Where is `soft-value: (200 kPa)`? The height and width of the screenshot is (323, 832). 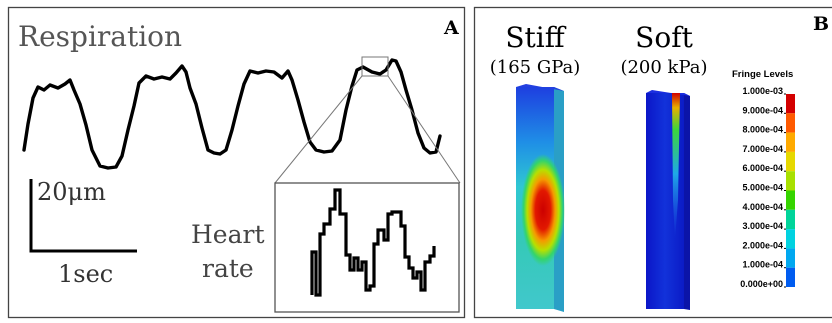
soft-value: (200 kPa) is located at coordinates (663, 67).